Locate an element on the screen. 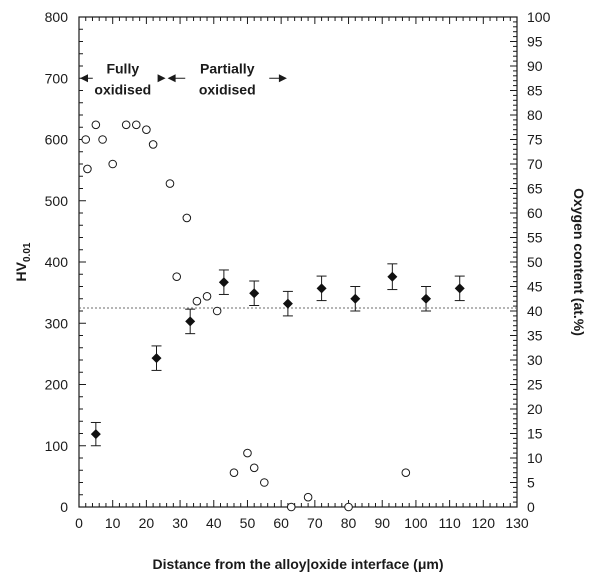 This screenshot has width=589, height=576. y-right-tick-label: 90 is located at coordinates (535, 66).